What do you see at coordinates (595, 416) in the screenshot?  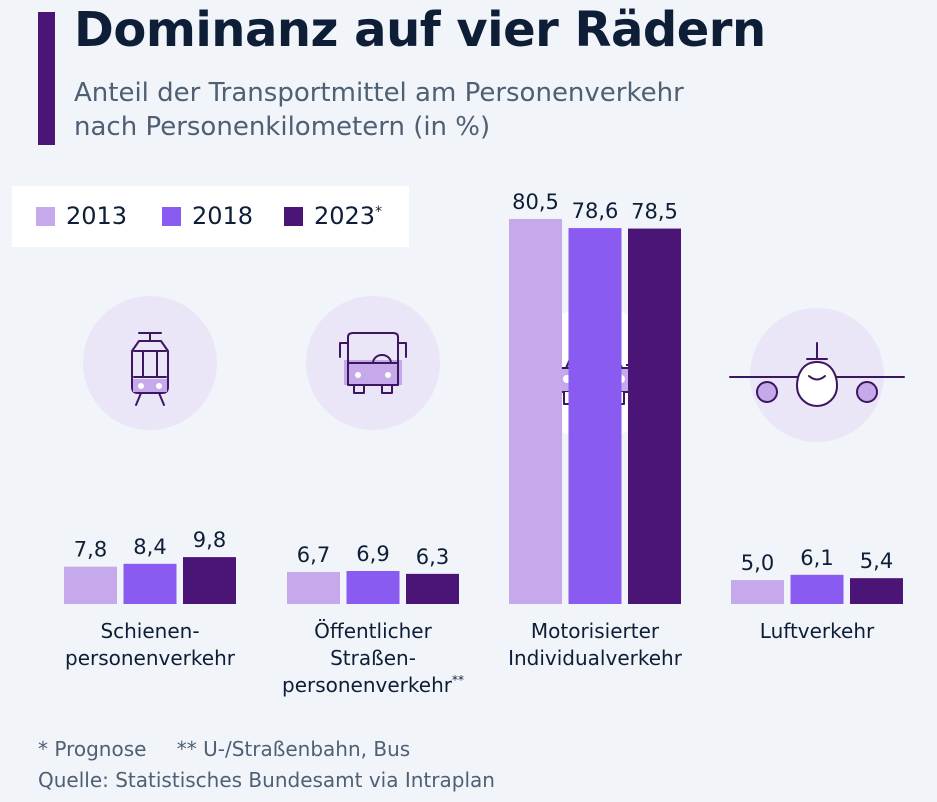 I see `bar-motorisierter-individualverkehr-2018` at bounding box center [595, 416].